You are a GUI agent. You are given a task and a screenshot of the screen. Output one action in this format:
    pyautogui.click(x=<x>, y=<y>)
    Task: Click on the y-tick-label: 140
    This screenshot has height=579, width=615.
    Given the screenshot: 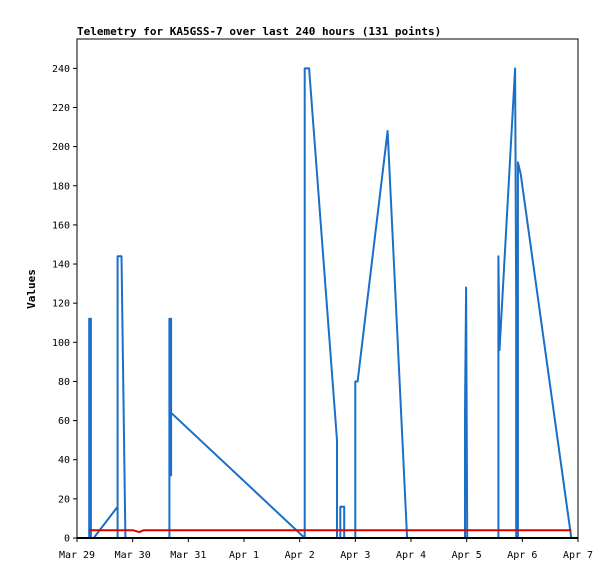 What is the action you would take?
    pyautogui.click(x=61, y=265)
    